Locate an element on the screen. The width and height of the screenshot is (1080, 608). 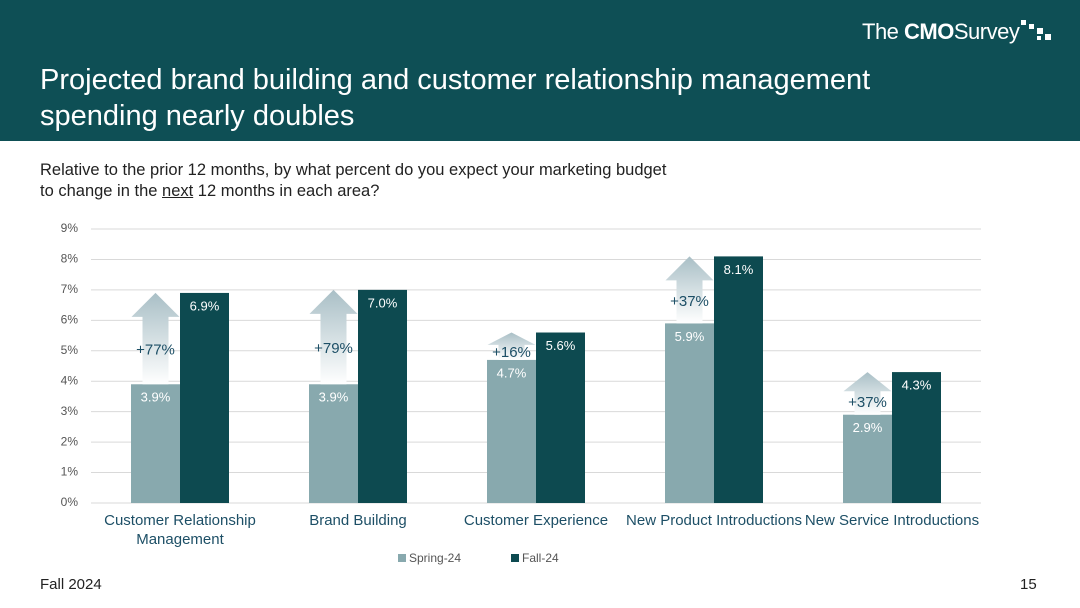
y-tick-label: 1% is located at coordinates (70, 472).